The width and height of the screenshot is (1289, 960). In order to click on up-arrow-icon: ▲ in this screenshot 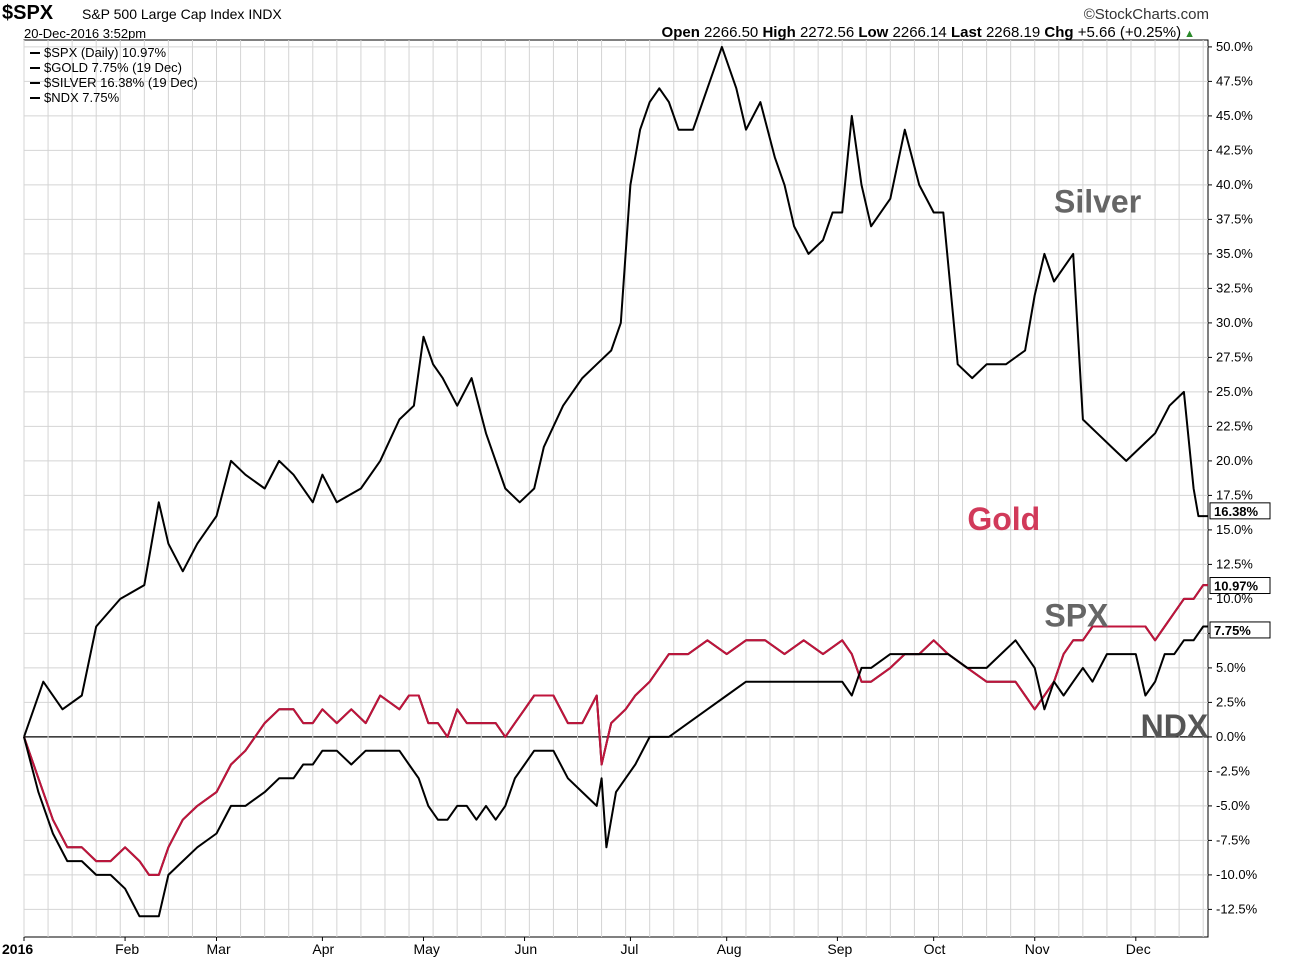, I will do `click(1189, 34)`.